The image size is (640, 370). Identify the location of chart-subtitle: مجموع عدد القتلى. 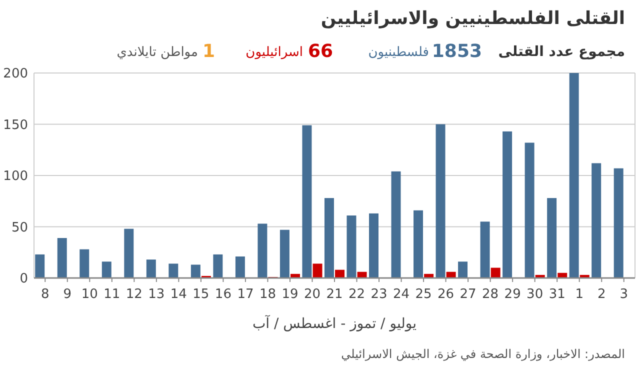
(561, 52).